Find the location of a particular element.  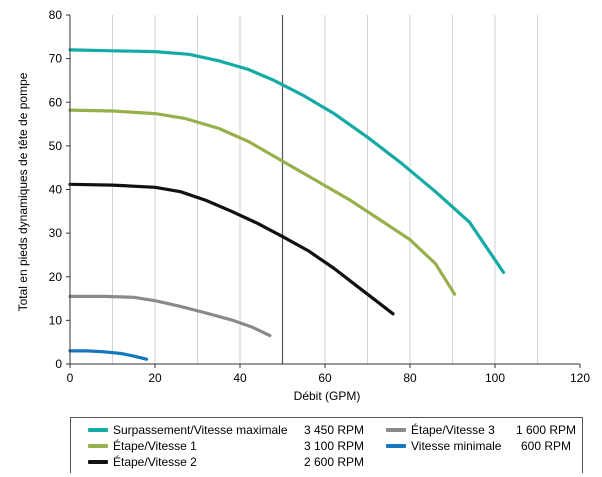

y-tick-label: 60 is located at coordinates (56, 102).